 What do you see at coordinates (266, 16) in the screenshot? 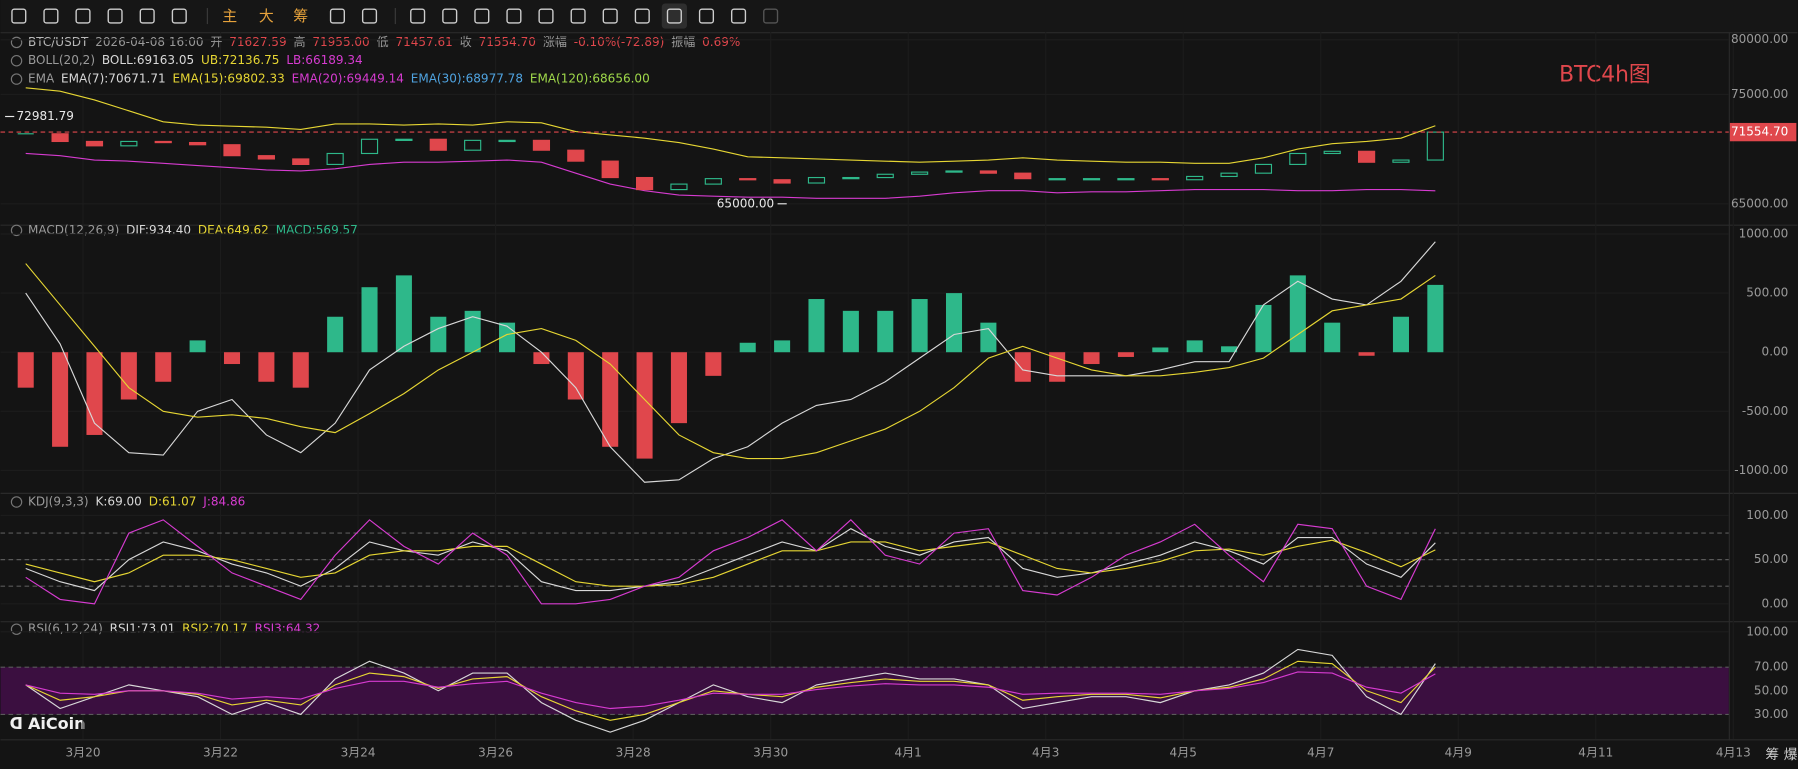
I see `toolbar-button: 大` at bounding box center [266, 16].